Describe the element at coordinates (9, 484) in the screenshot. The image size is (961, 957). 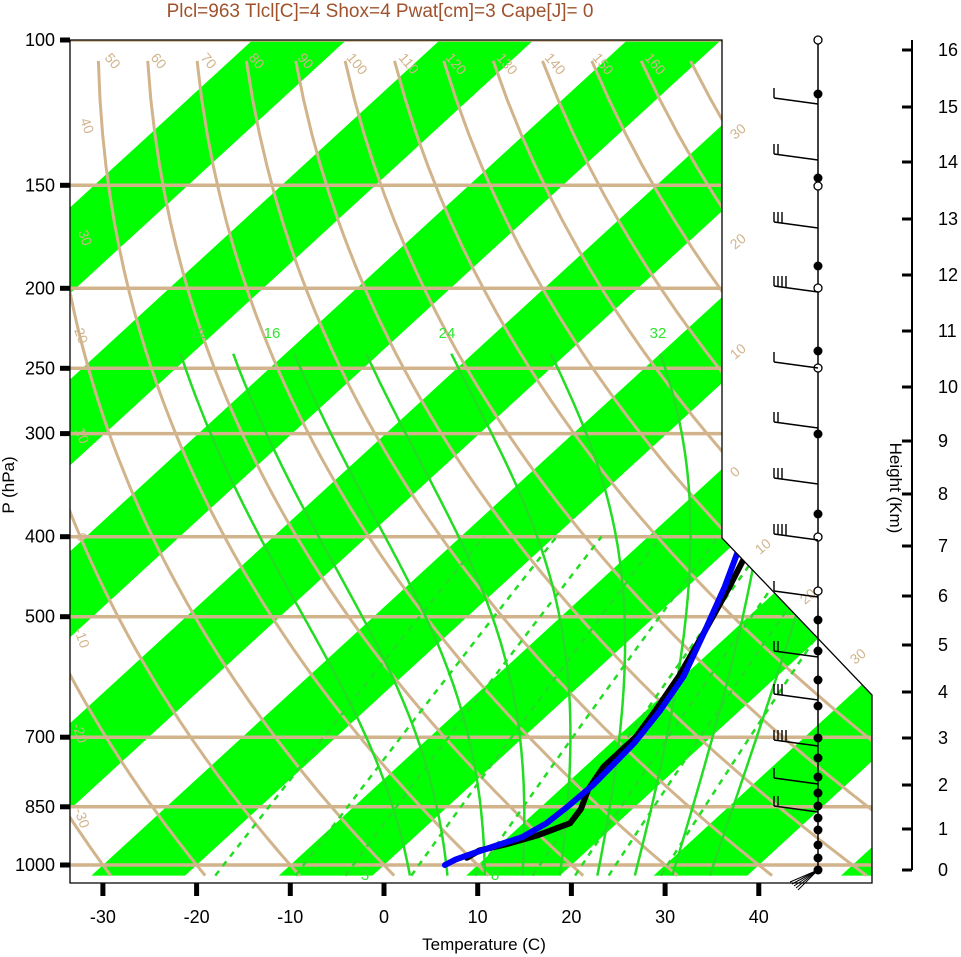
I see `y-axis-label: P (hPa)` at that location.